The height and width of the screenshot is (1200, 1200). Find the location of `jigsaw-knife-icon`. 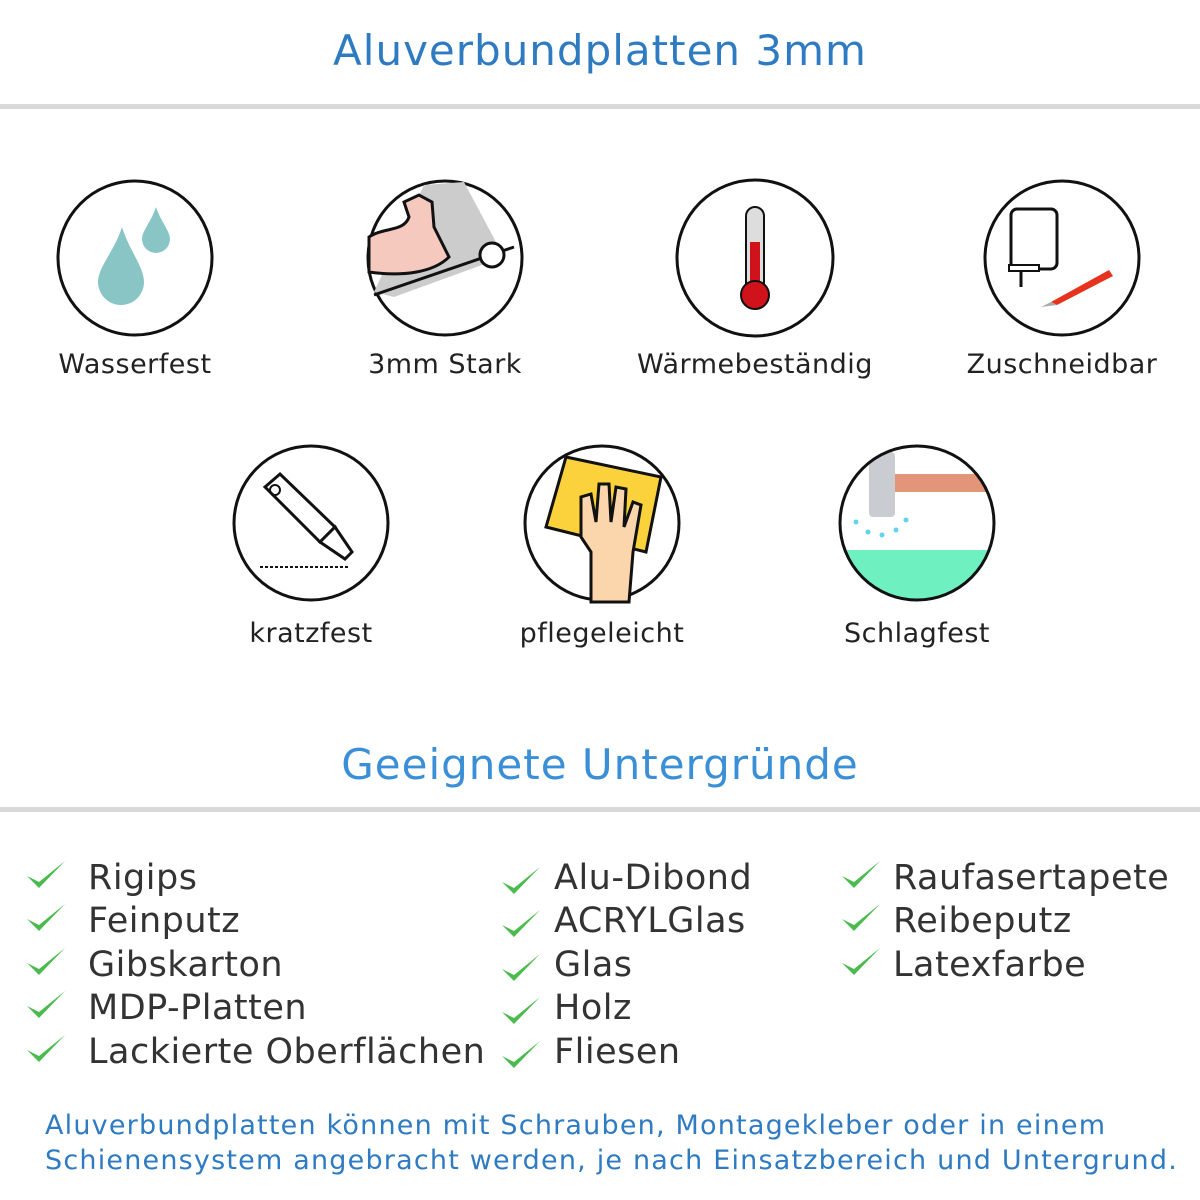

jigsaw-knife-icon is located at coordinates (1062, 258).